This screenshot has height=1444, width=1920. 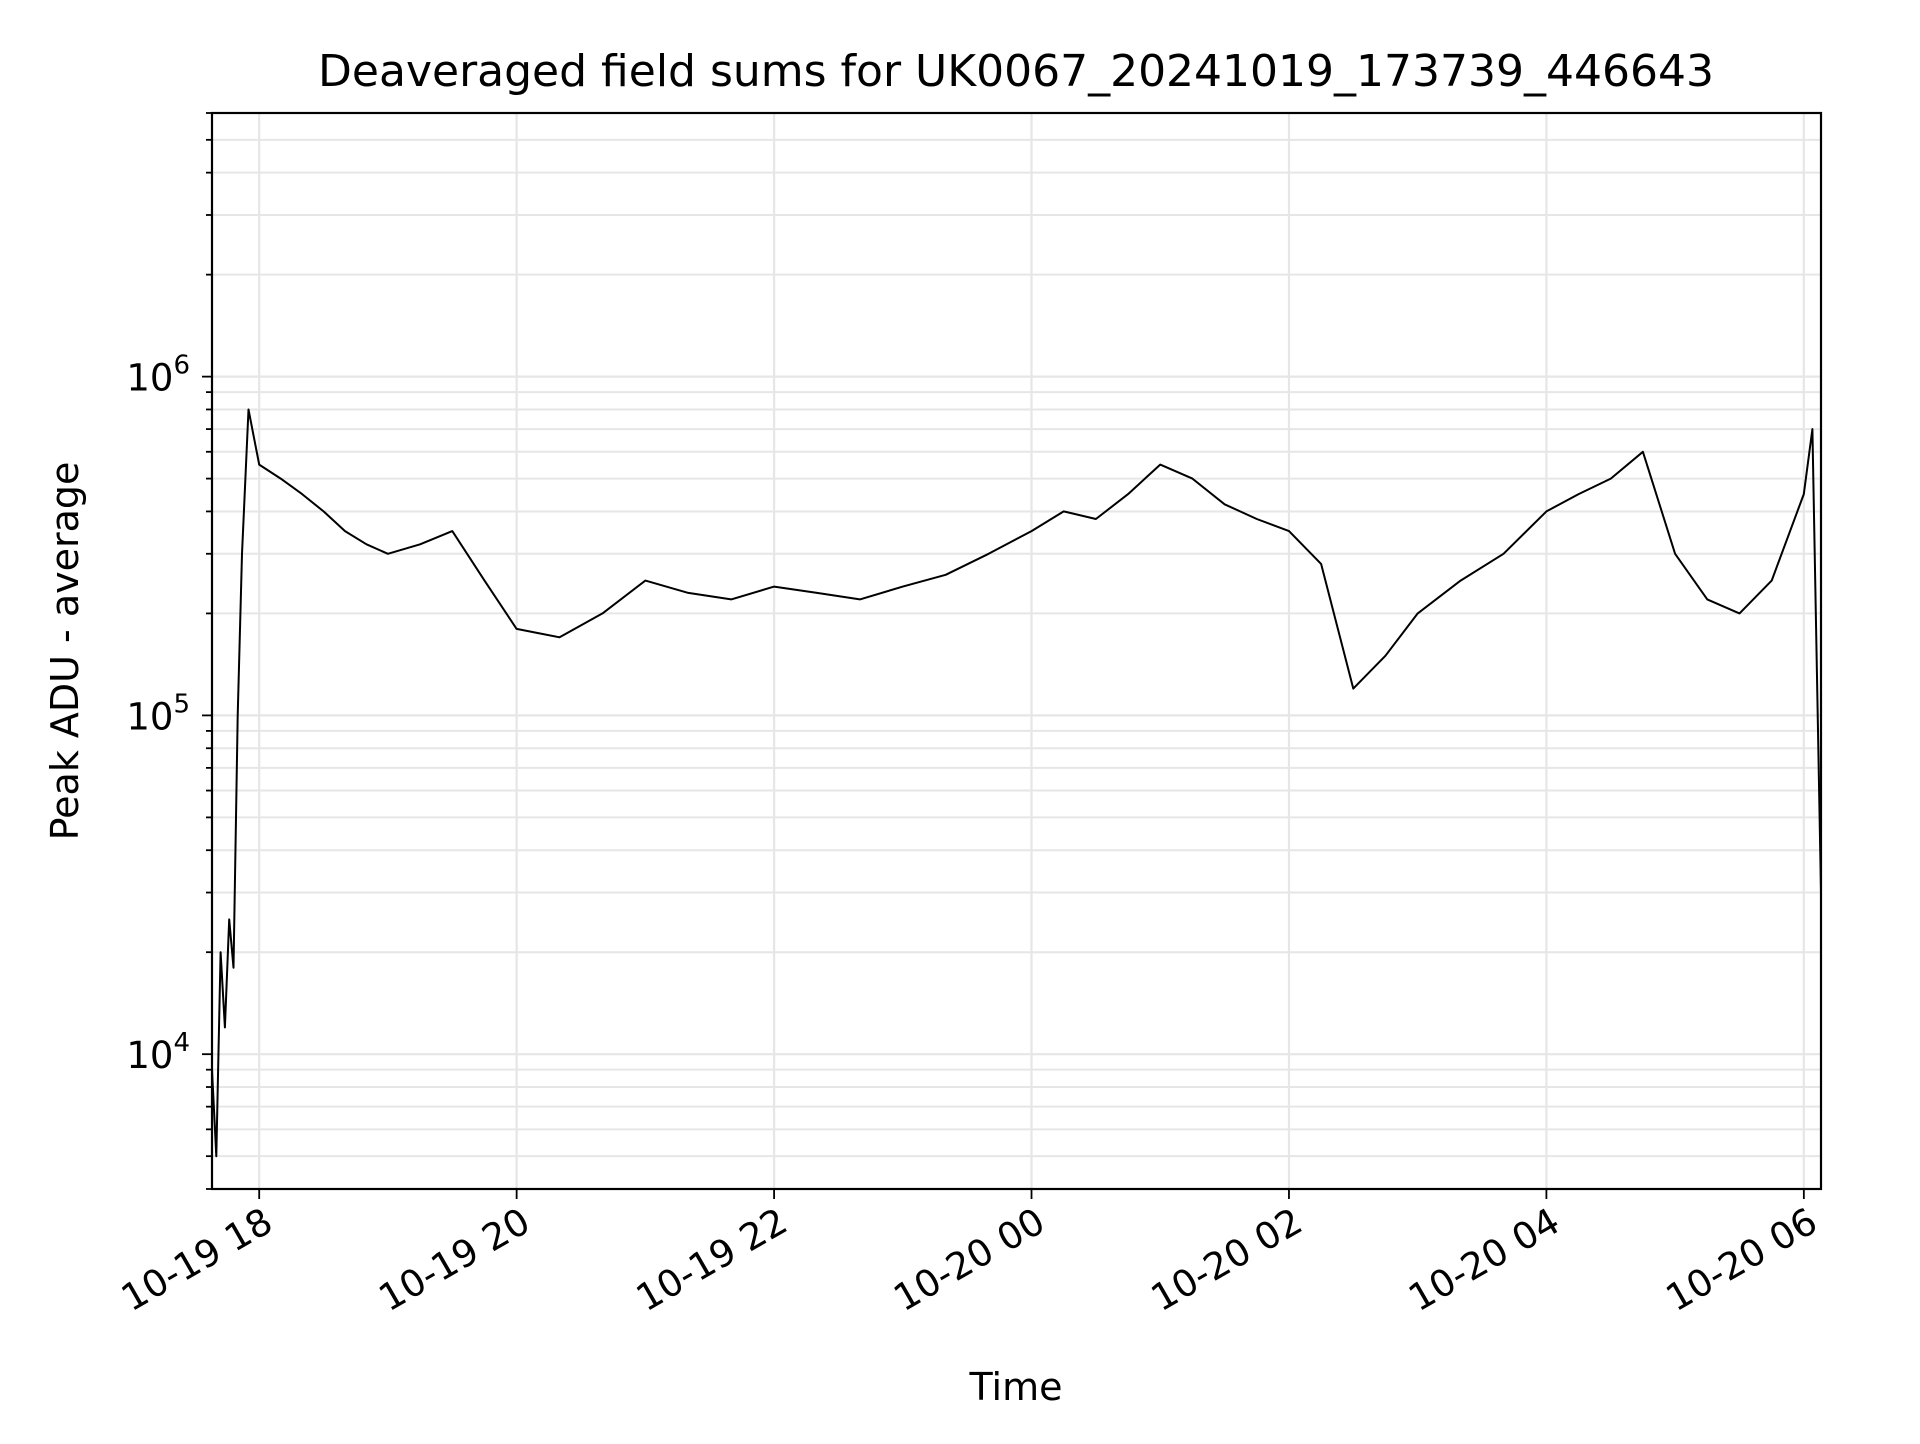 What do you see at coordinates (65, 651) in the screenshot?
I see `y-axis-label: Peak ADU - average` at bounding box center [65, 651].